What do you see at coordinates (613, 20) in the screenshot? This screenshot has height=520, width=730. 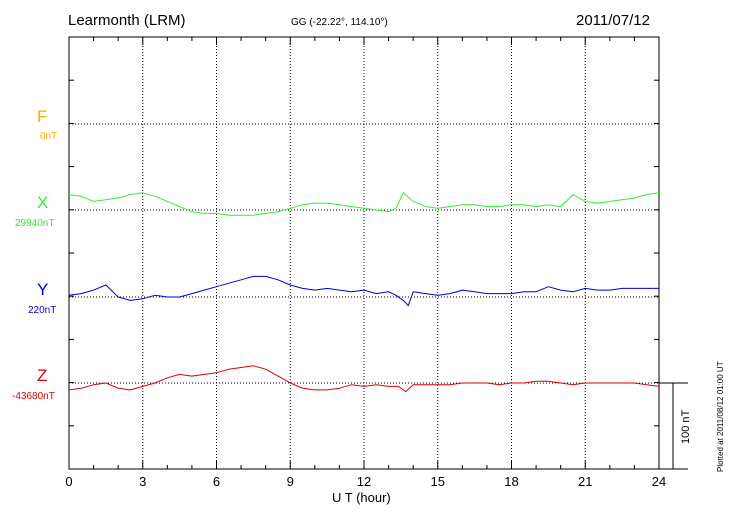 I see `plot-date: 2011/07/12` at bounding box center [613, 20].